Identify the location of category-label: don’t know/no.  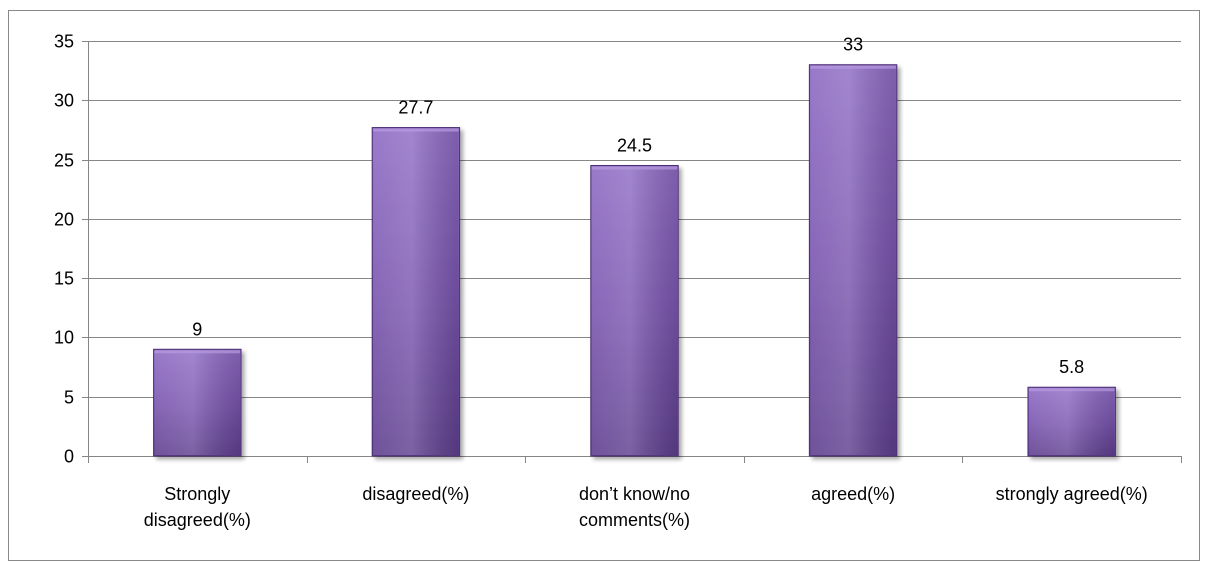
(634, 494).